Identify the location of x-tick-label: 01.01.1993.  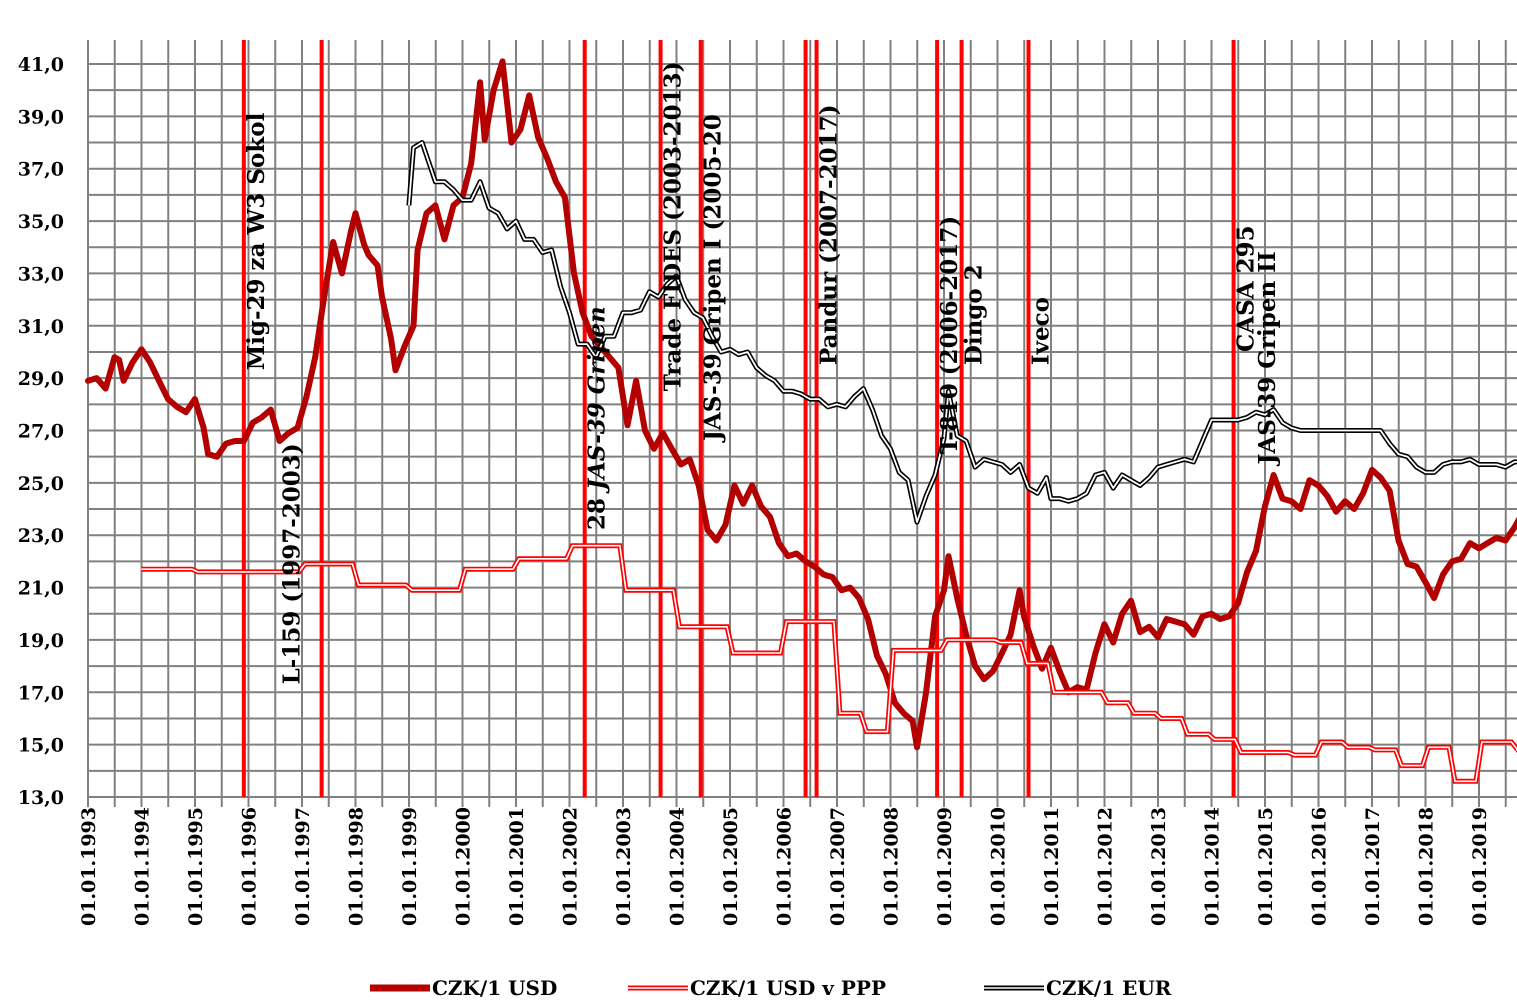
(89, 866).